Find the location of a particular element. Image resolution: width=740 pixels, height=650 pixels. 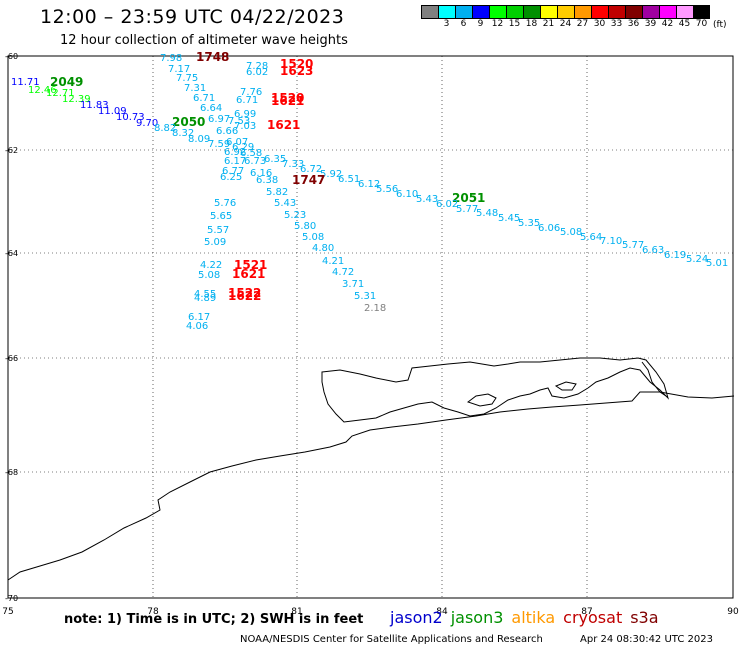

wave-height-label: 6.72 is located at coordinates (311, 169).